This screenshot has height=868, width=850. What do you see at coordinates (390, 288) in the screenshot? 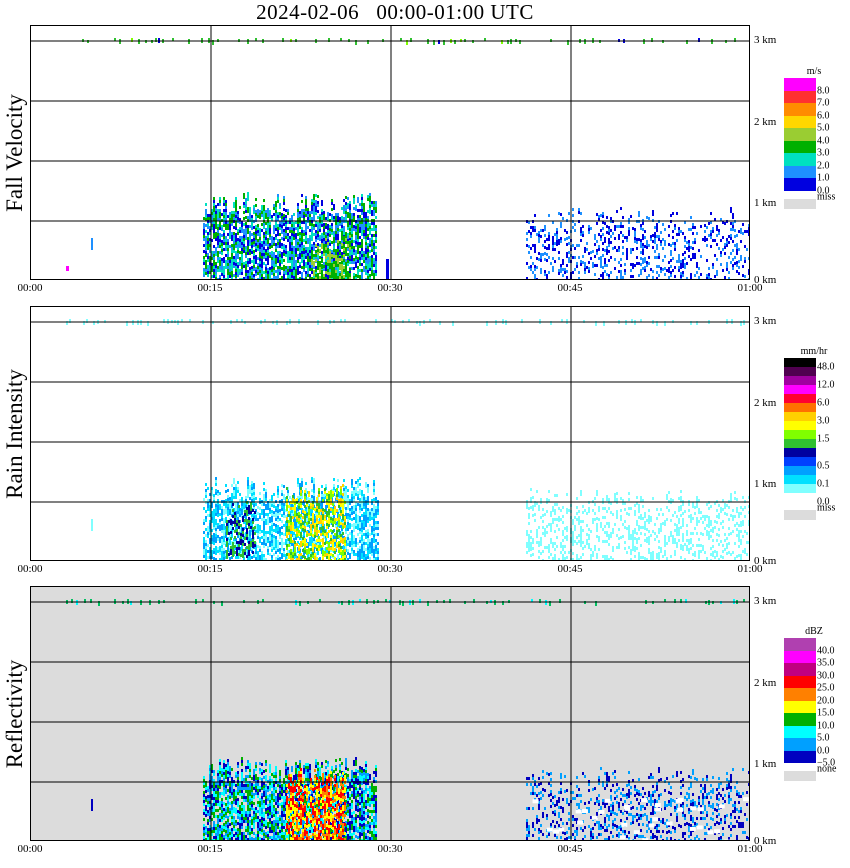
I see `x-tick-label: 00:30` at bounding box center [390, 288].